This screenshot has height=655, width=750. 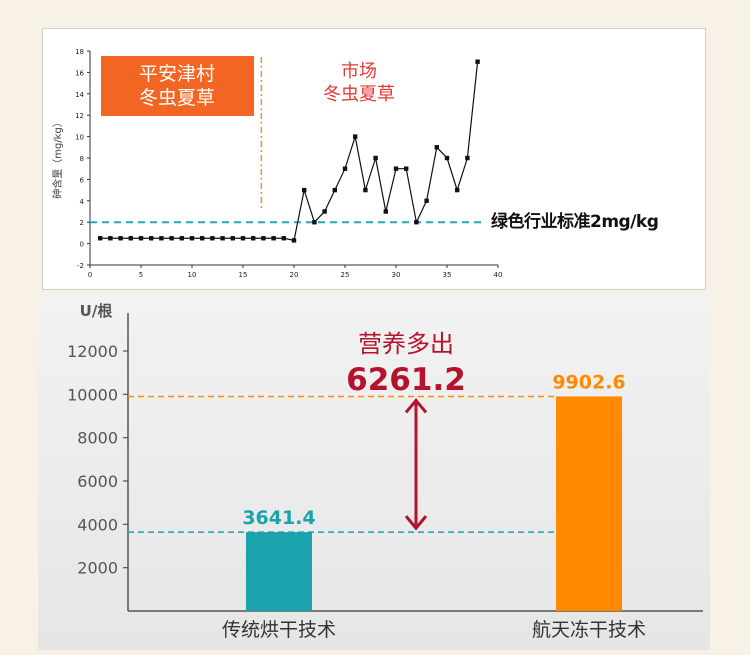 What do you see at coordinates (97, 568) in the screenshot?
I see `y-tick-label: 2000` at bounding box center [97, 568].